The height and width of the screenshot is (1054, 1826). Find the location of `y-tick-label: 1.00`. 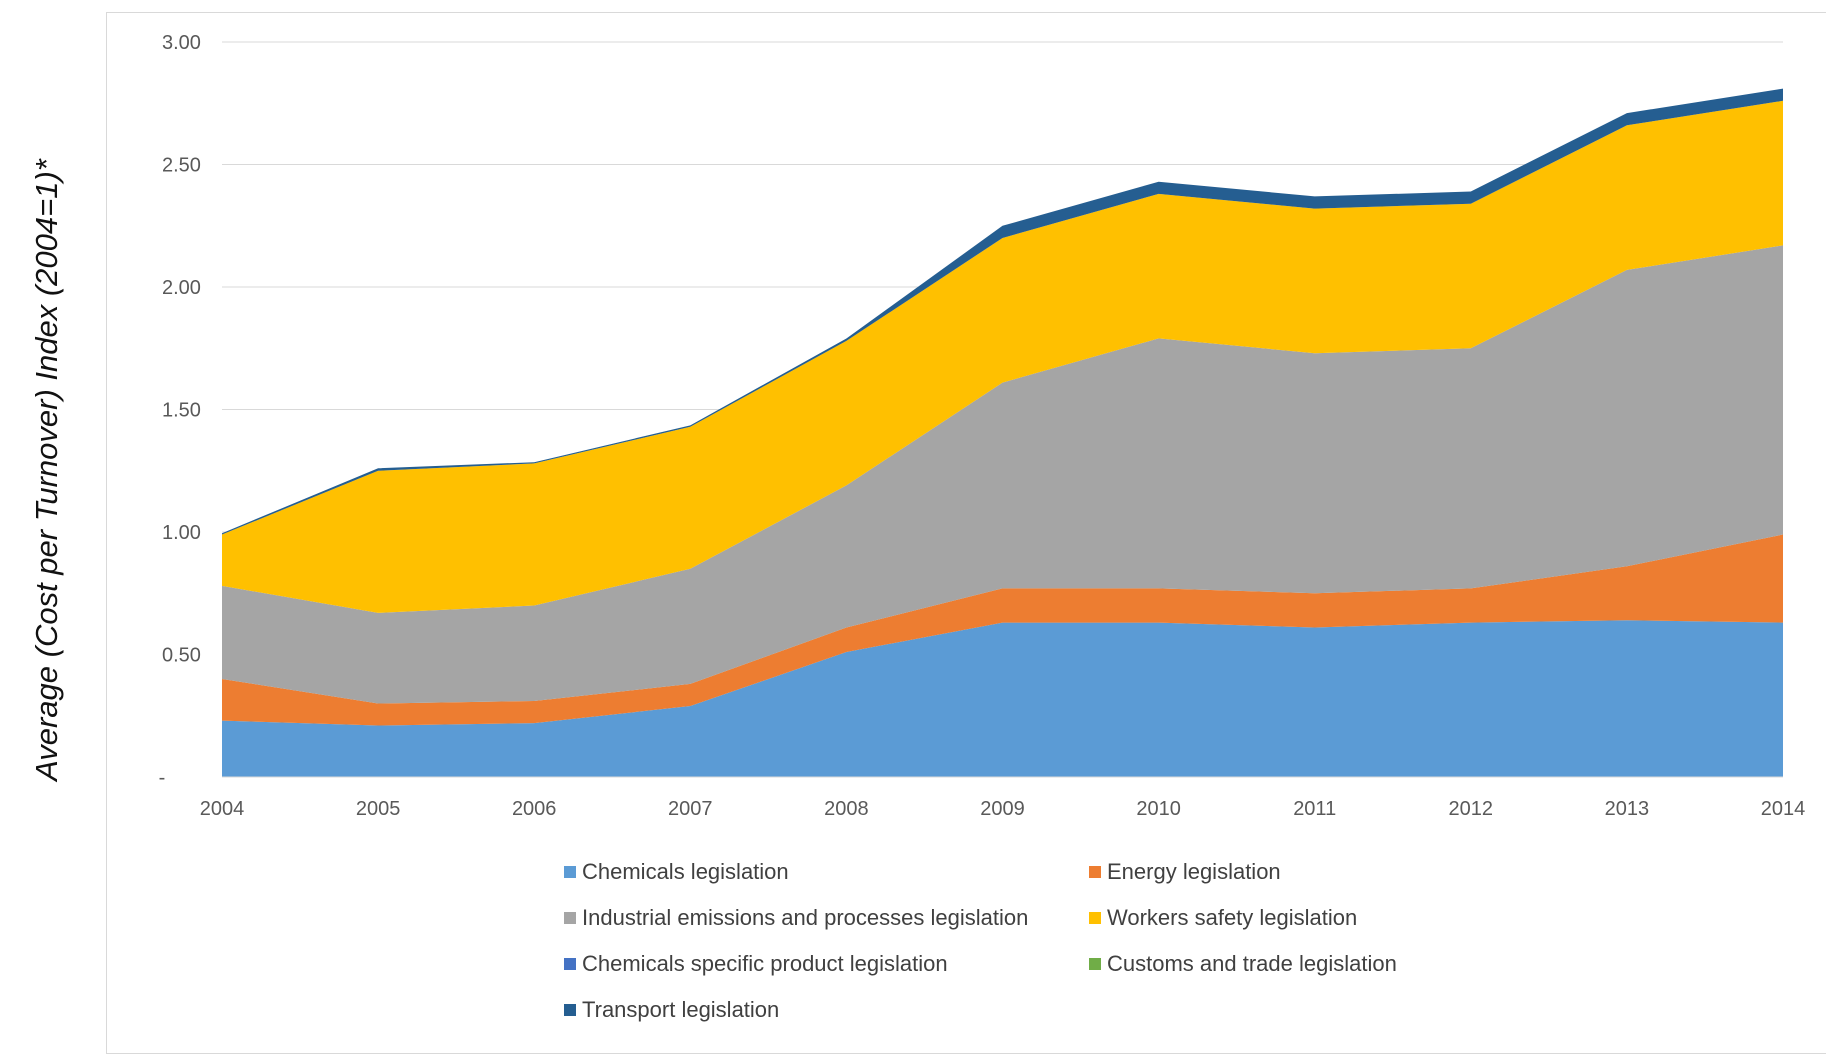

y-tick-label: 1.00 is located at coordinates (181, 533).